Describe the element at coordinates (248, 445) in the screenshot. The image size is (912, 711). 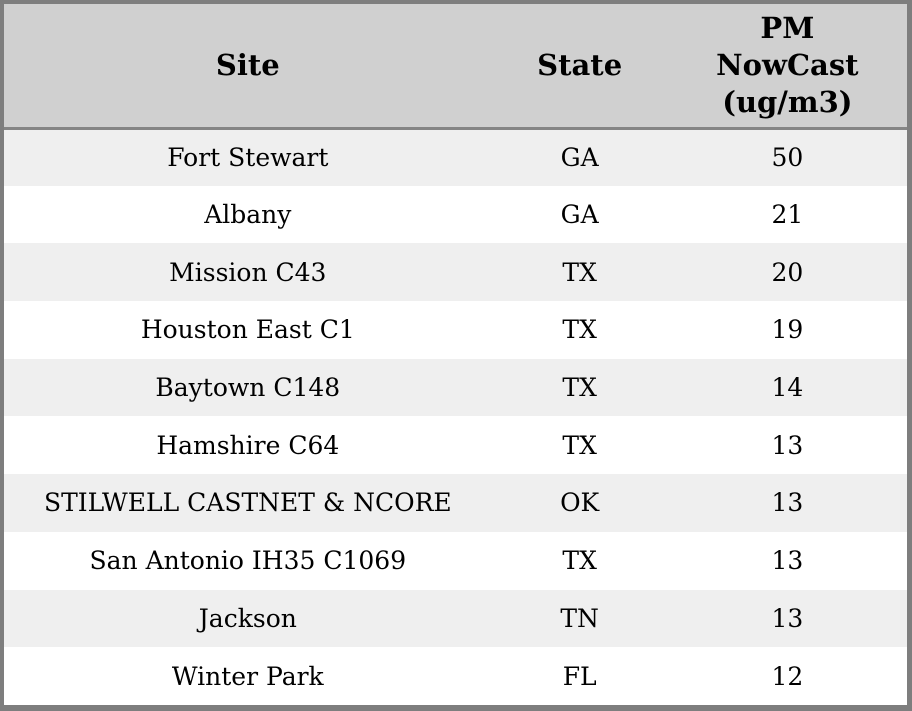
I see `site-cell: Hamshire C64` at that location.